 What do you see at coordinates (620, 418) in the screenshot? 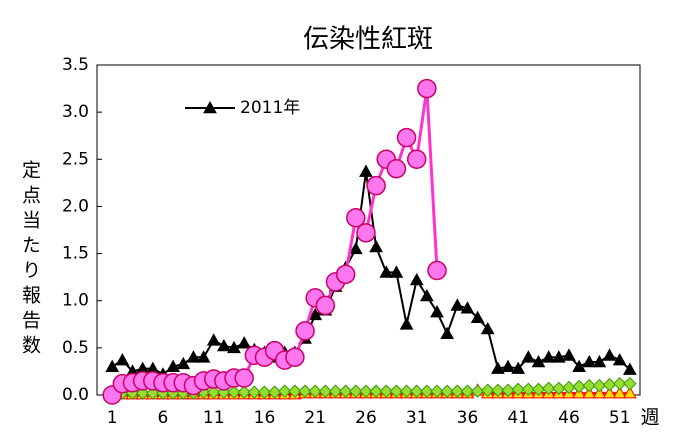
I see `x-tick-label: 51` at bounding box center [620, 418].